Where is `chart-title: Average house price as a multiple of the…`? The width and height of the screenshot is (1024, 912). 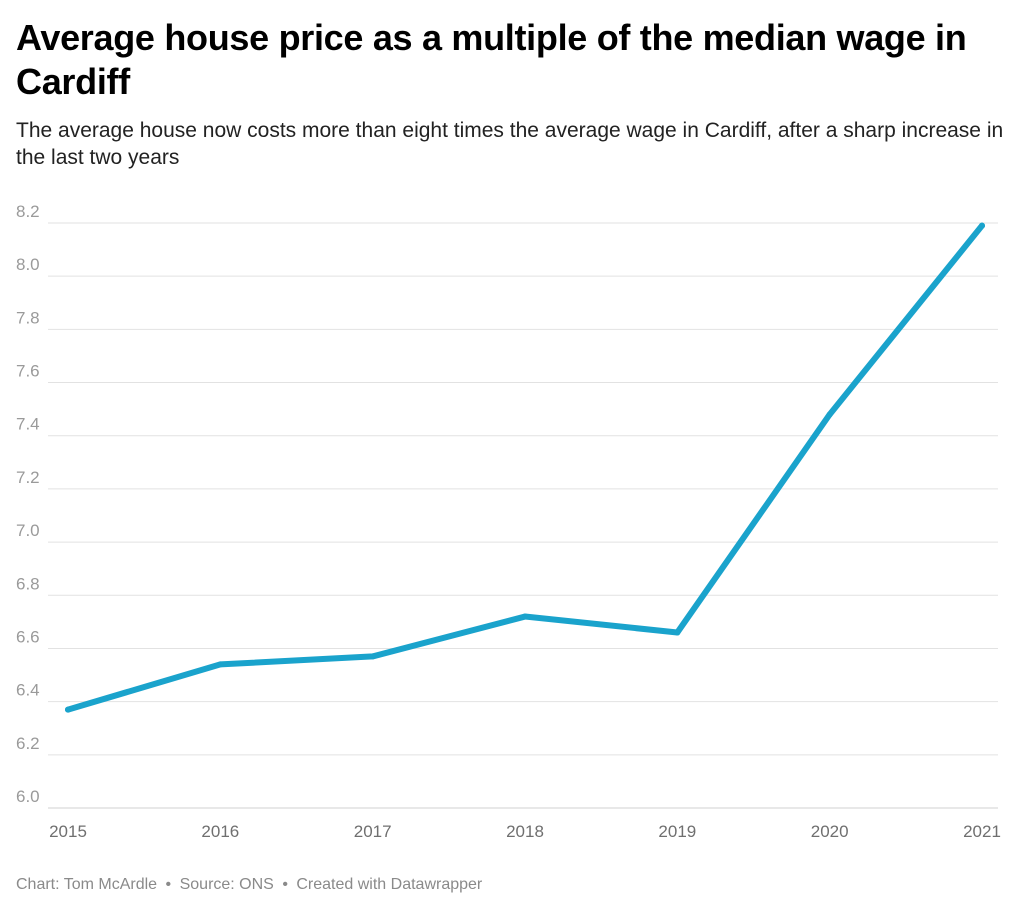 chart-title: Average house price as a multiple of the… is located at coordinates (491, 59).